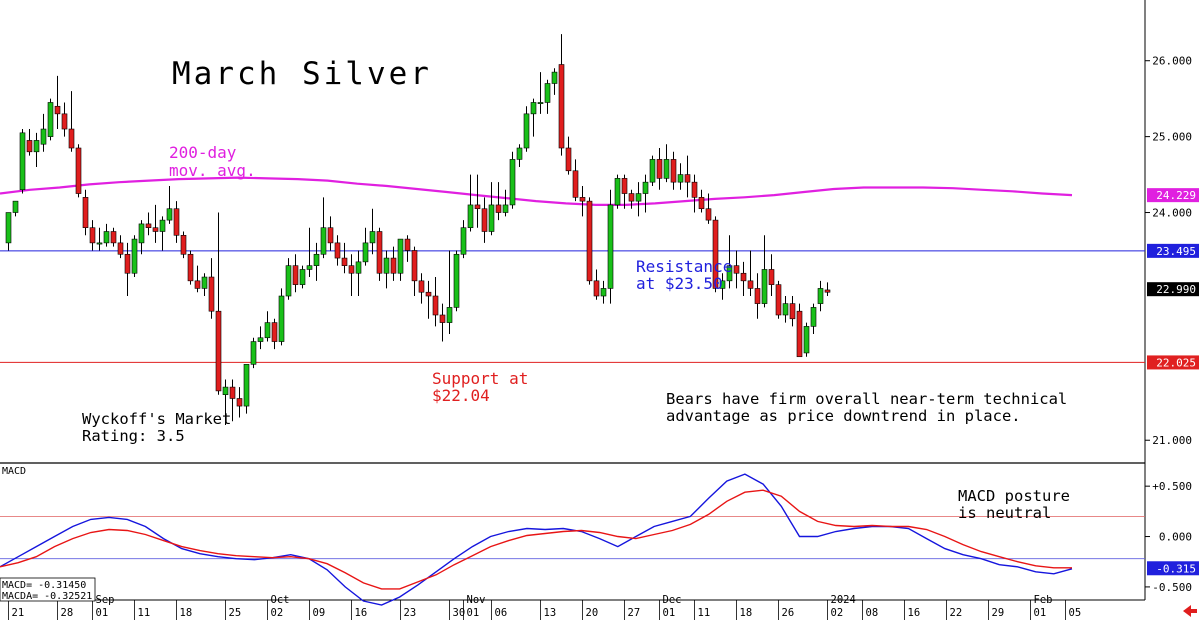 The image size is (1200, 620). I want to click on x-tick-label: 08, so click(872, 613).